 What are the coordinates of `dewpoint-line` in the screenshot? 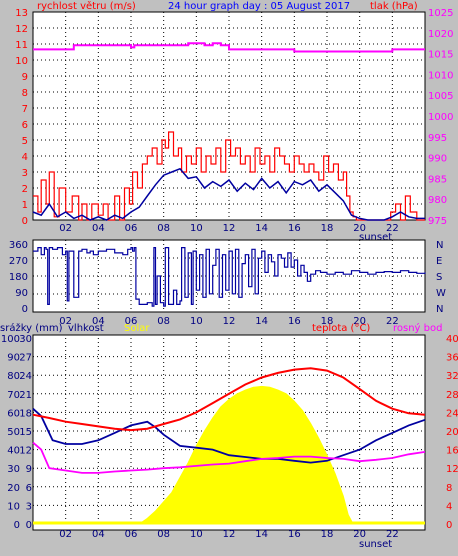 It's located at (229, 457).